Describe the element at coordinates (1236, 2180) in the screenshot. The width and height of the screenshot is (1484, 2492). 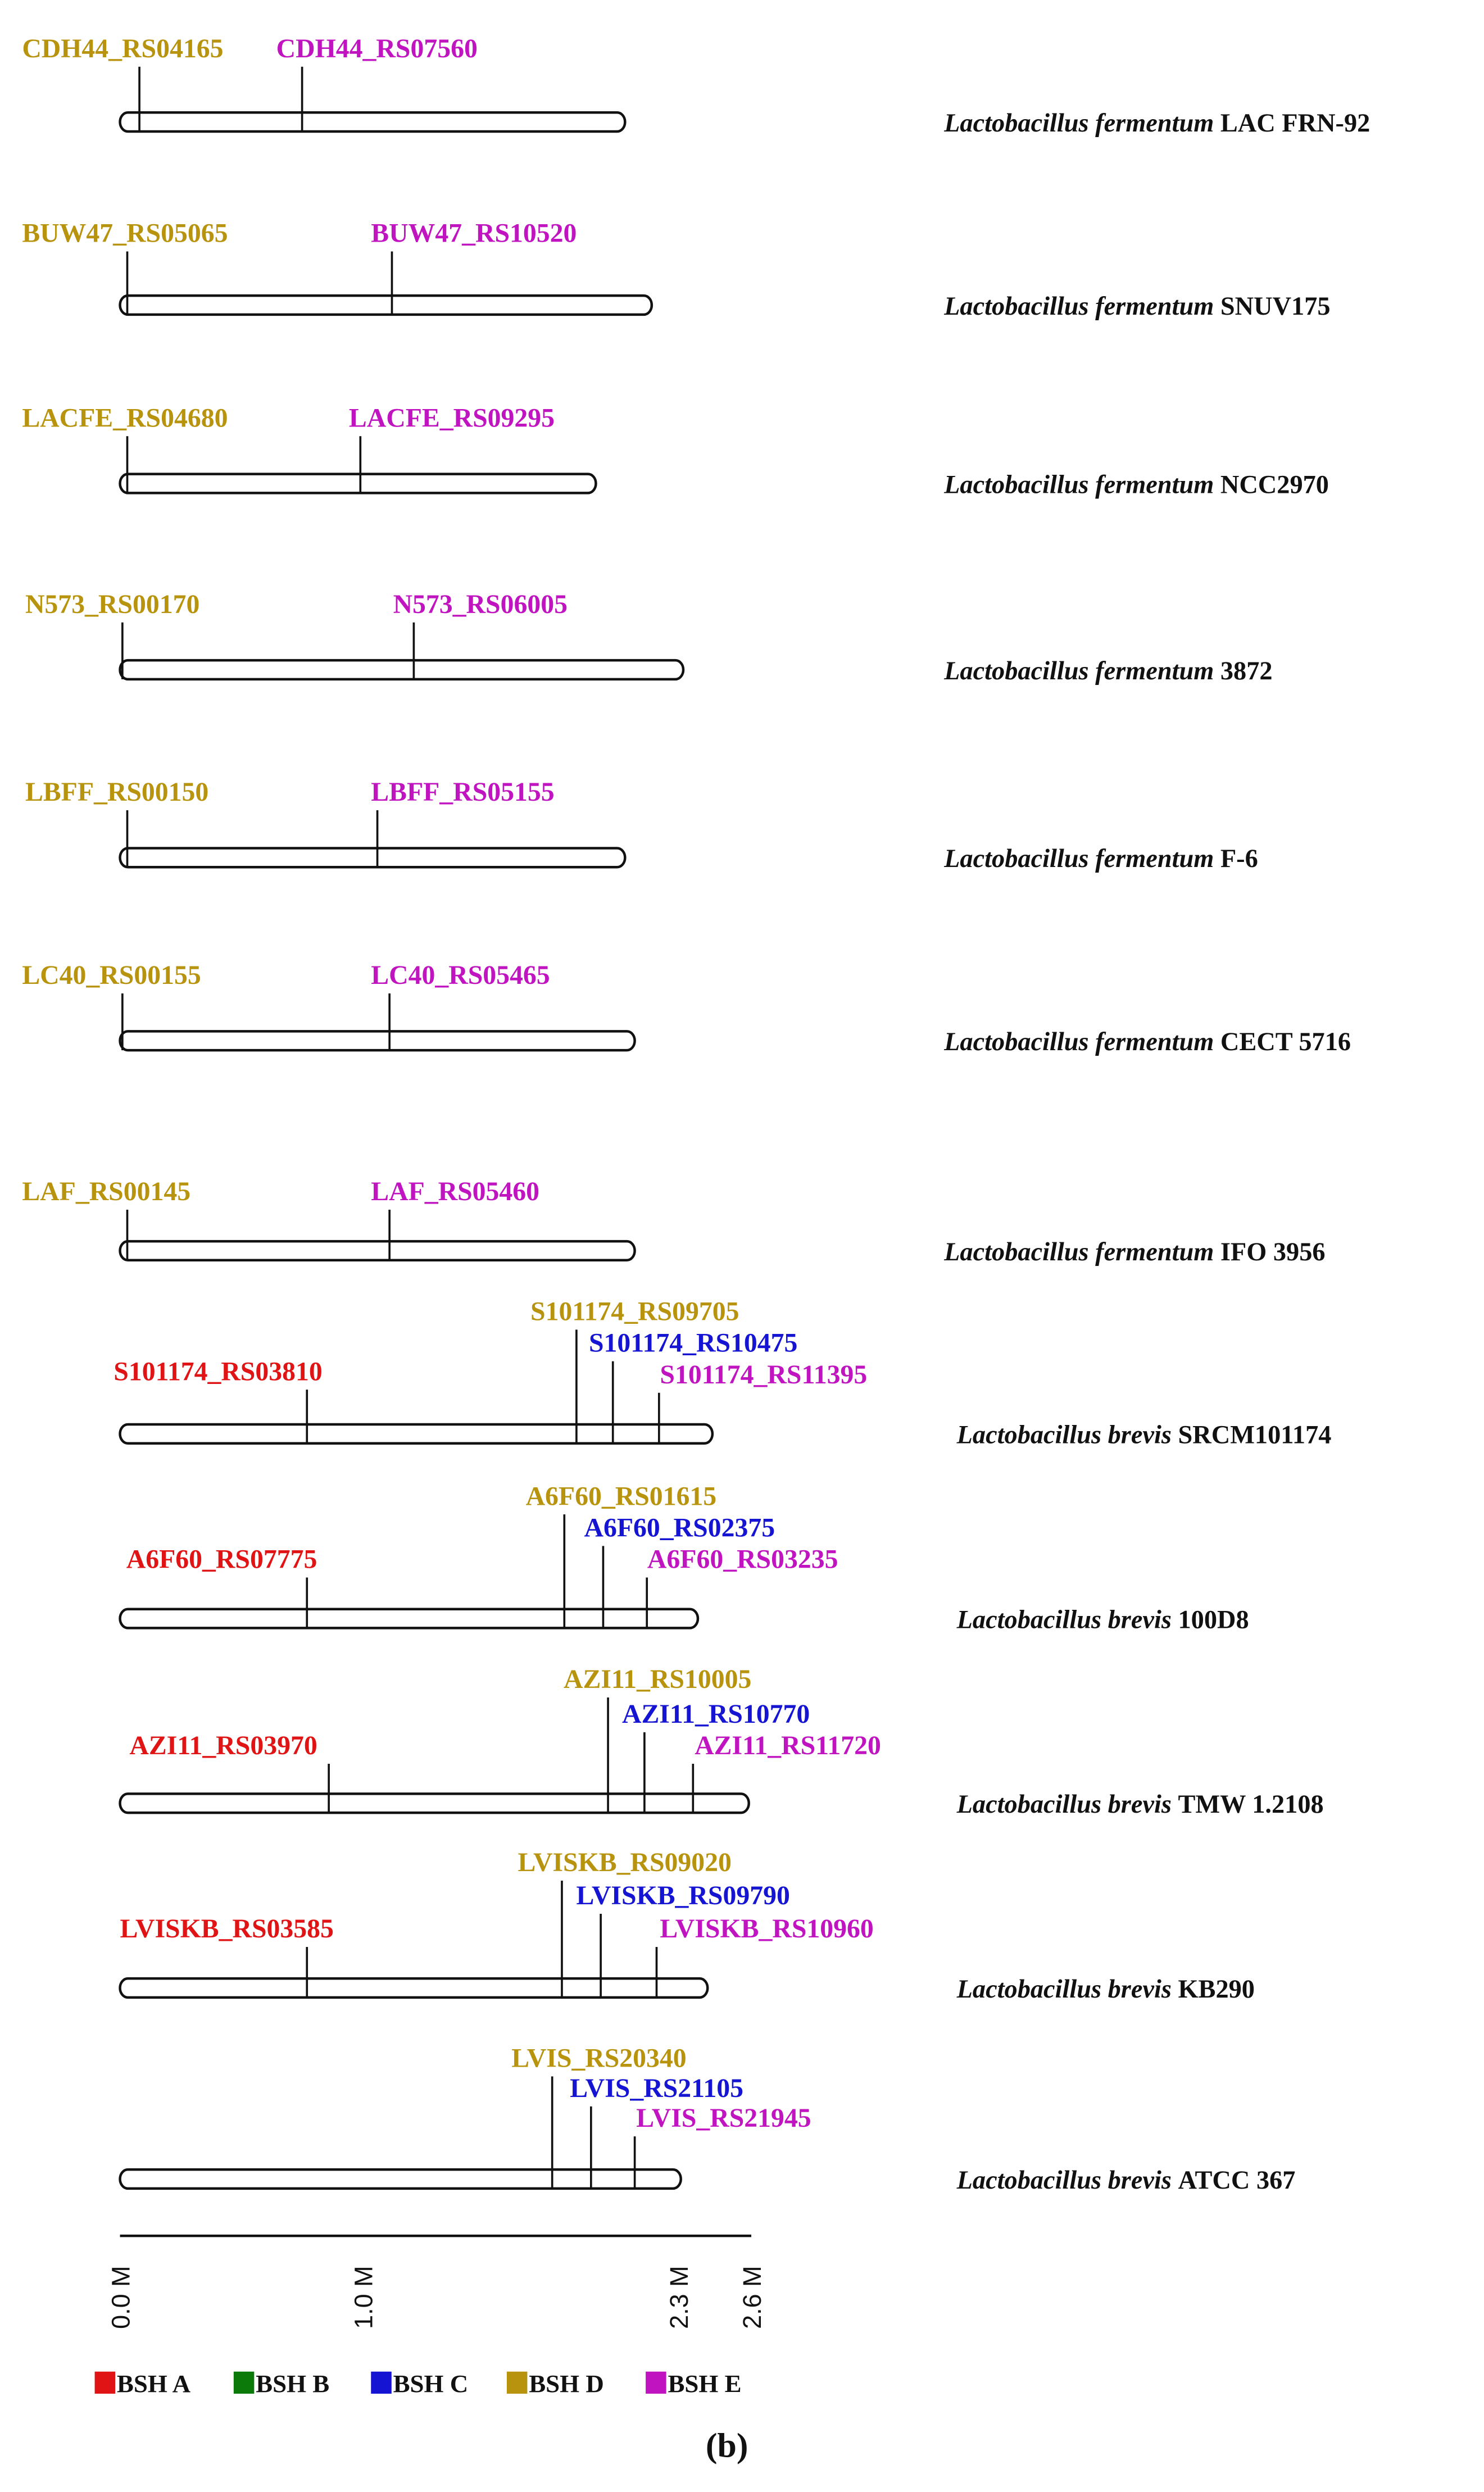
I see `strain-name: ATCC 367` at that location.